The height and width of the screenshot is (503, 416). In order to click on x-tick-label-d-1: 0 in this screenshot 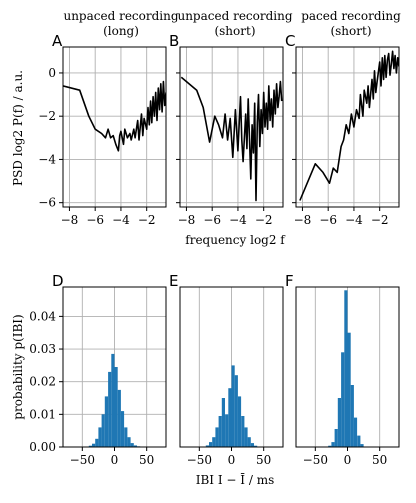, I will do `click(115, 460)`.